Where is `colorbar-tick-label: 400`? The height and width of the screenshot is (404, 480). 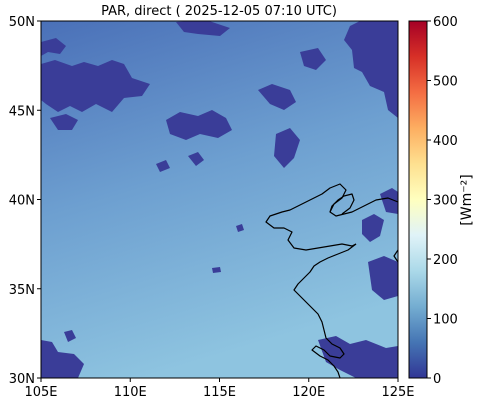 colorbar-tick-label: 400 is located at coordinates (445, 141).